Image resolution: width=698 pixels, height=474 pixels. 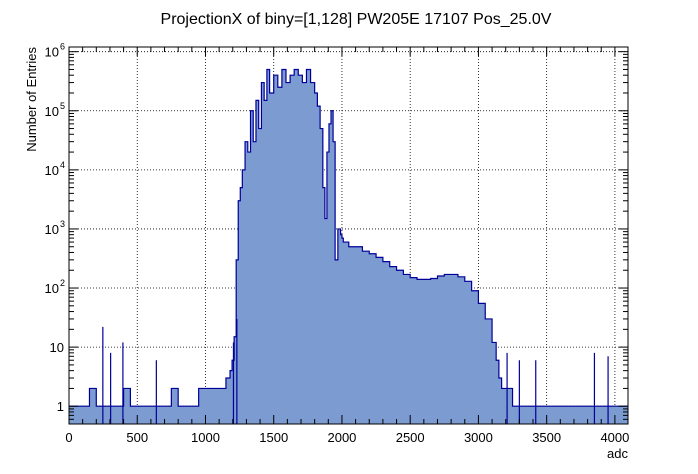 I want to click on x-tick-label: 4000, so click(x=614, y=437).